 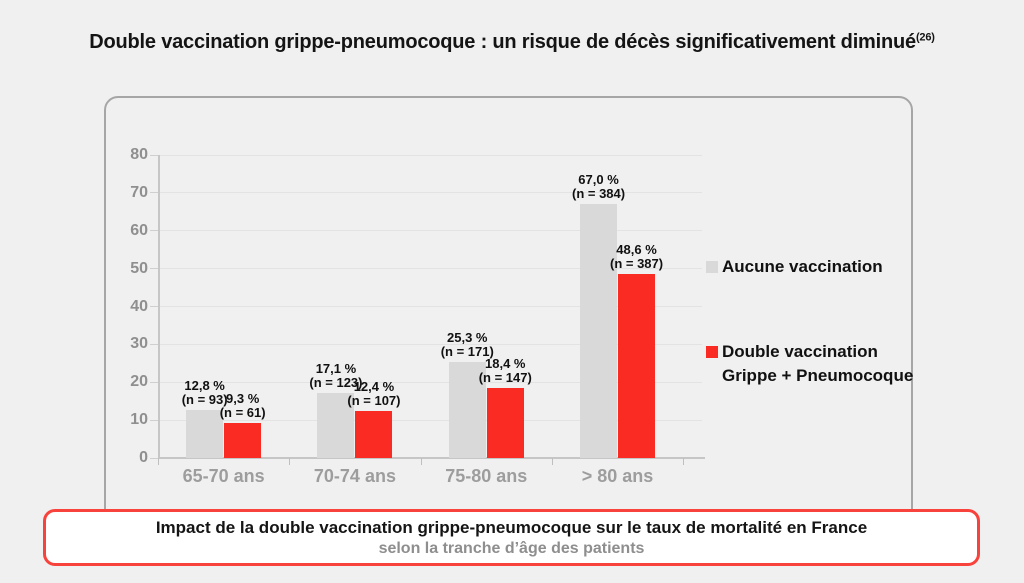 I want to click on legend-label: Aucune vaccination, so click(x=802, y=267).